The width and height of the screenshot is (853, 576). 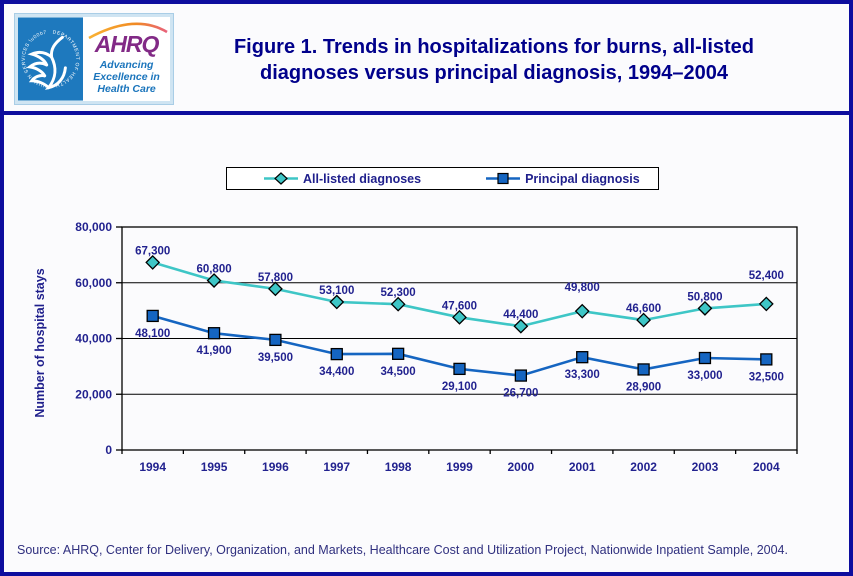 What do you see at coordinates (93, 394) in the screenshot?
I see `y-tick-label: 20,000` at bounding box center [93, 394].